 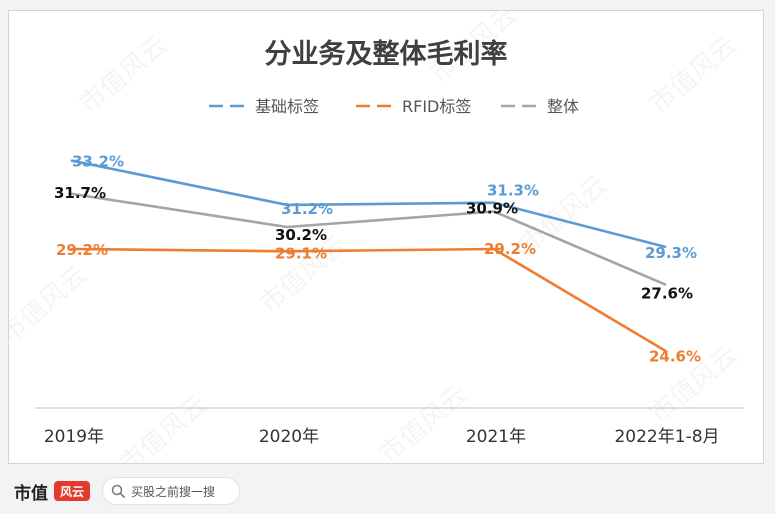 What do you see at coordinates (513, 191) in the screenshot?
I see `data-label-0-2: 31.3%` at bounding box center [513, 191].